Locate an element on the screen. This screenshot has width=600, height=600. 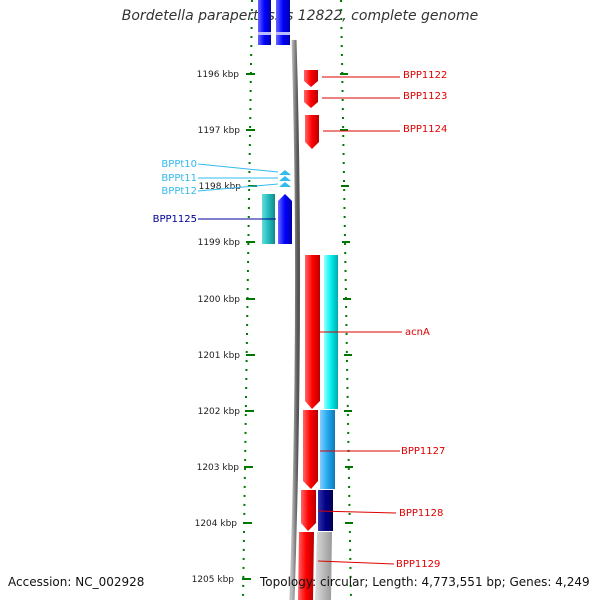
left-ruler-dots is located at coordinates (247, 300).